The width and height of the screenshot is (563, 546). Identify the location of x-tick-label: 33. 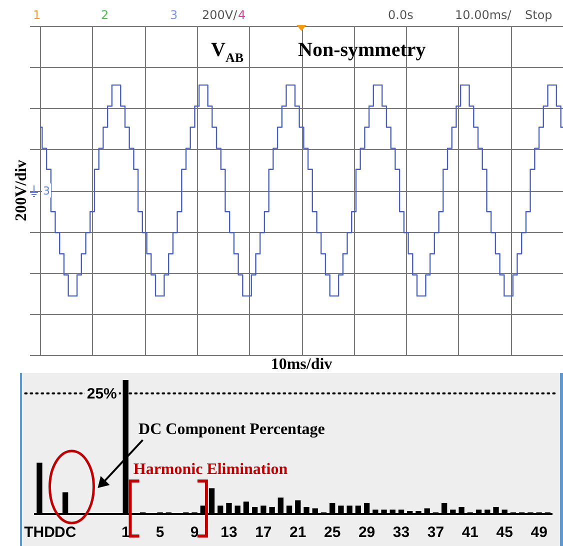
(401, 533).